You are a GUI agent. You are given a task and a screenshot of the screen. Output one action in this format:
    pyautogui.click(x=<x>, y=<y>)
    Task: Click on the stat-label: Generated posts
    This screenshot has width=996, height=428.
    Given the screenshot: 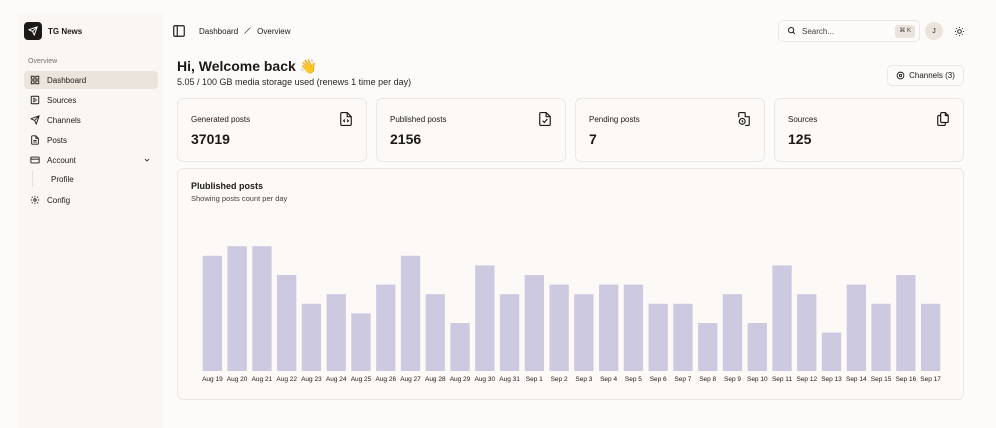 What is the action you would take?
    pyautogui.click(x=221, y=119)
    